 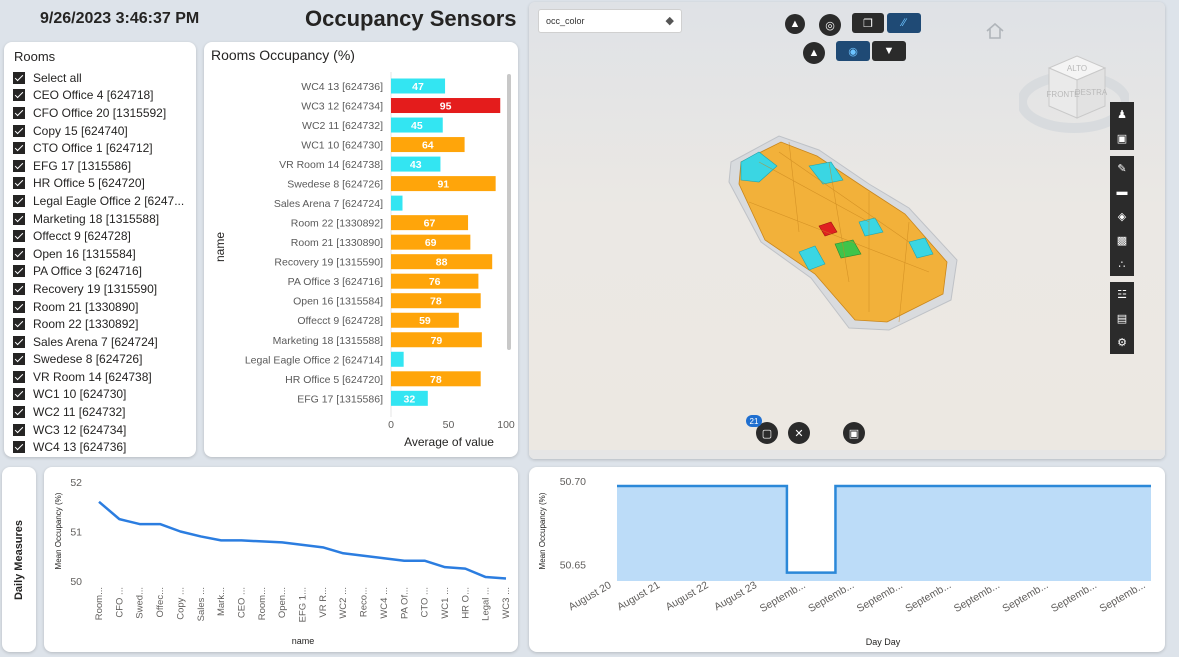 I want to click on save-icon: ▣, so click(x=854, y=433).